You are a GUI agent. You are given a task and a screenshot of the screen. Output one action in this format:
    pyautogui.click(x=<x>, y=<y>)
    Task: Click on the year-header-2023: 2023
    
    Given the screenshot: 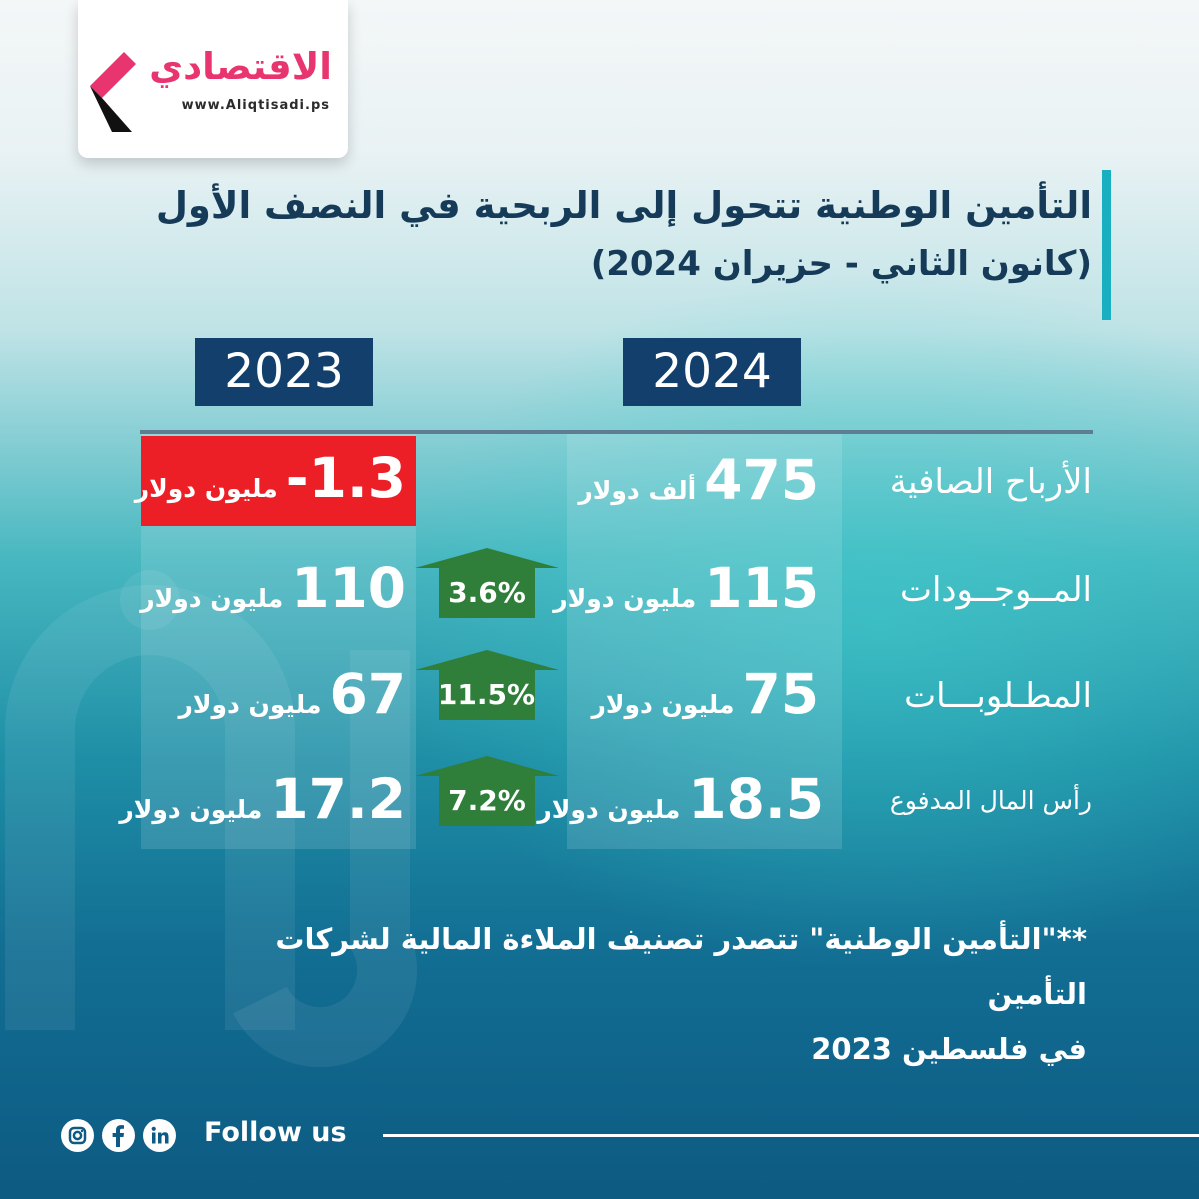 What is the action you would take?
    pyautogui.click(x=284, y=372)
    